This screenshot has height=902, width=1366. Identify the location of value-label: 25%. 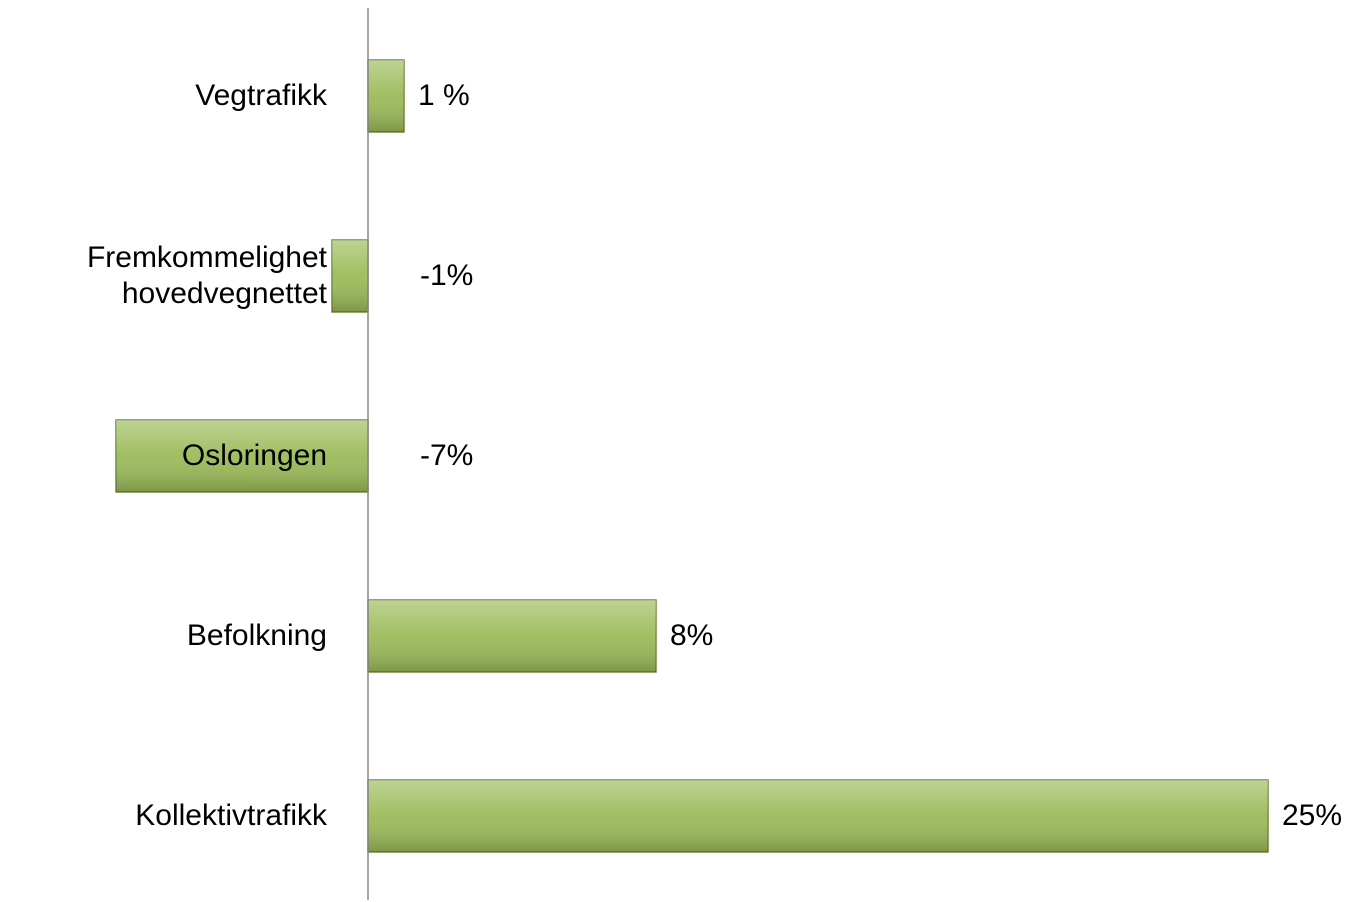
(1312, 815).